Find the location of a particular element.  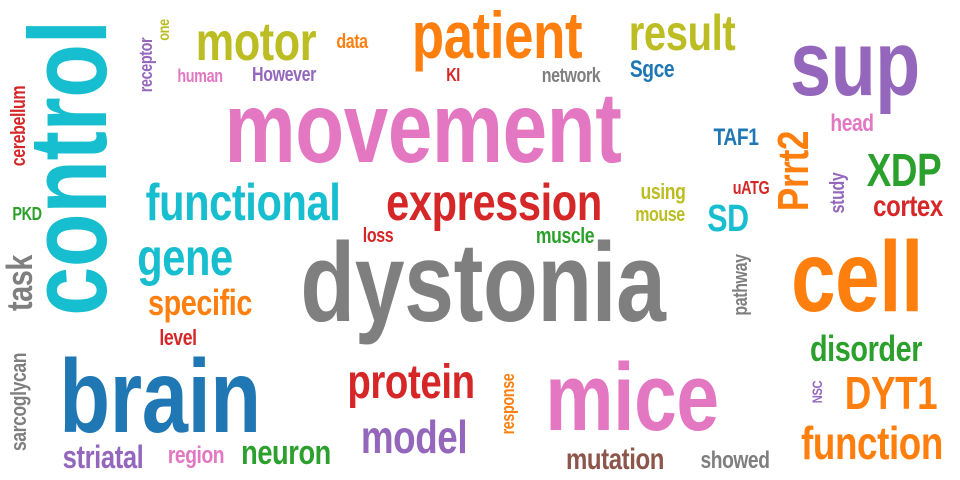

word-head: head is located at coordinates (852, 123).